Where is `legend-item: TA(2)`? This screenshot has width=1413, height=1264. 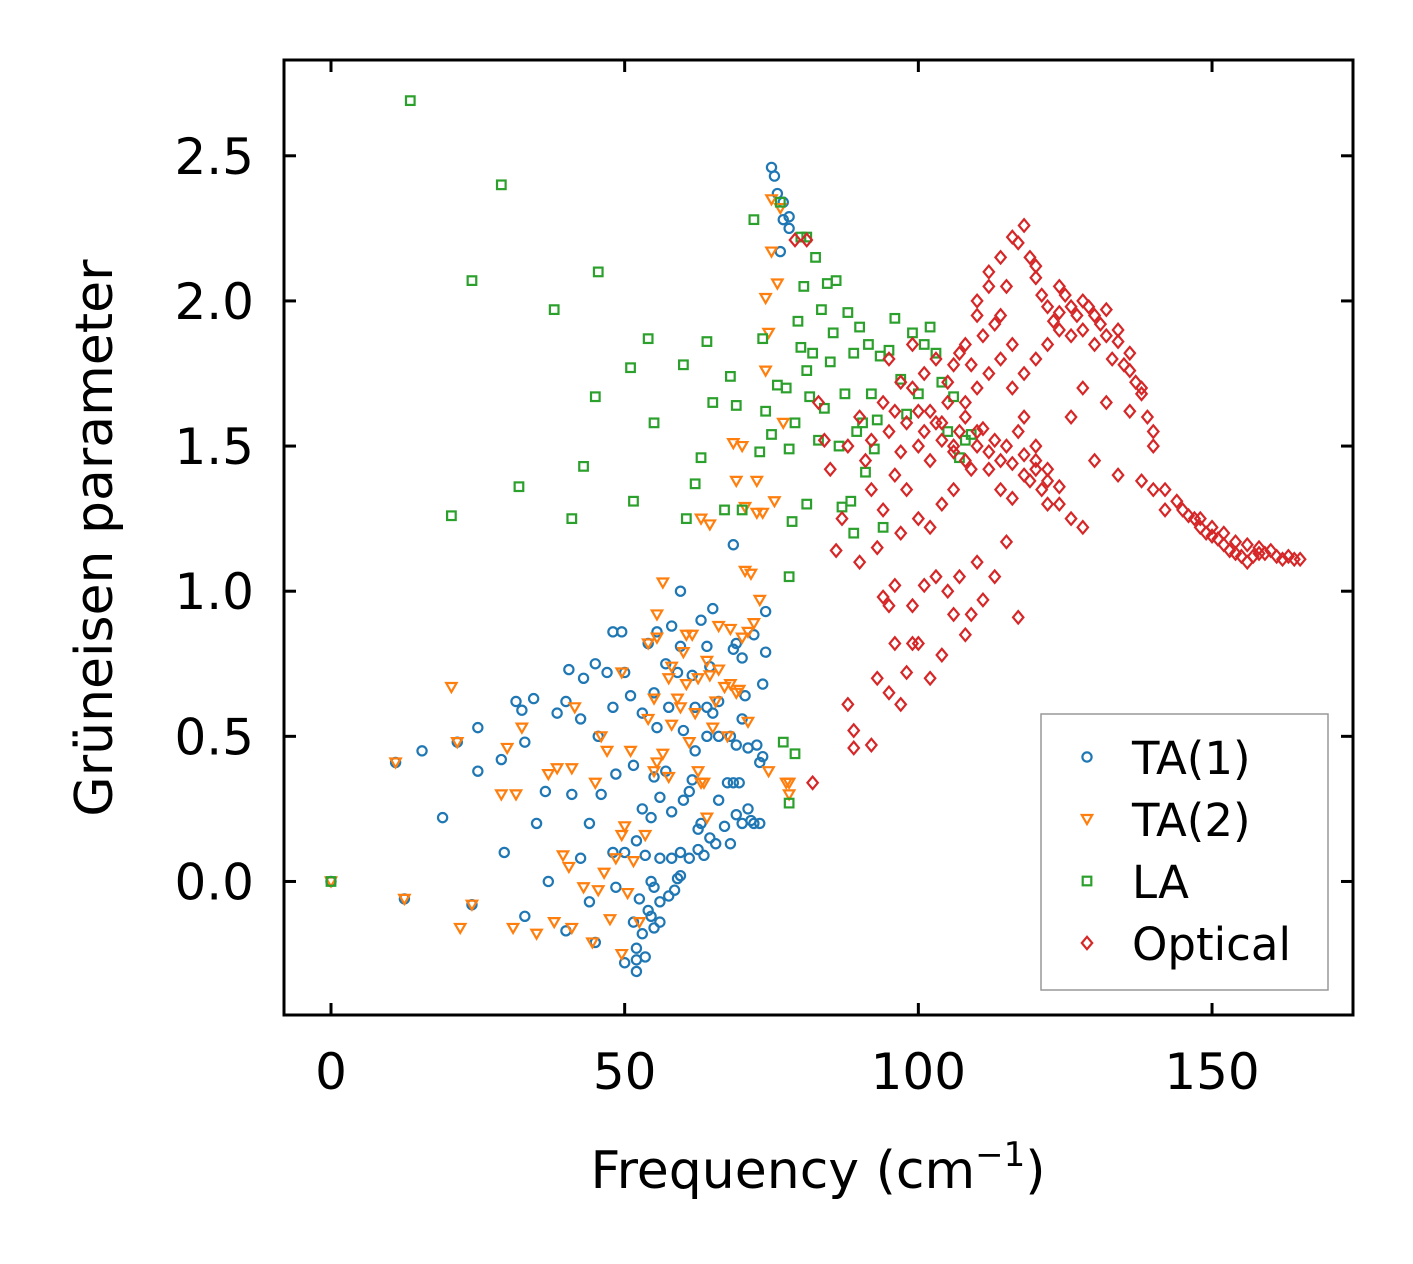 legend-item: TA(2) is located at coordinates (1165, 820).